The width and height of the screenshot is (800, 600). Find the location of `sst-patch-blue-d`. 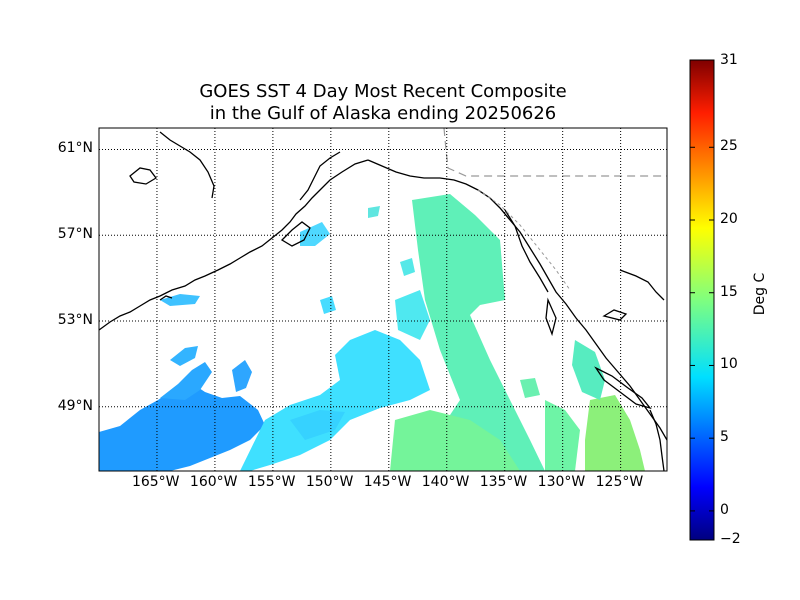

sst-patch-blue-d is located at coordinates (242, 376).